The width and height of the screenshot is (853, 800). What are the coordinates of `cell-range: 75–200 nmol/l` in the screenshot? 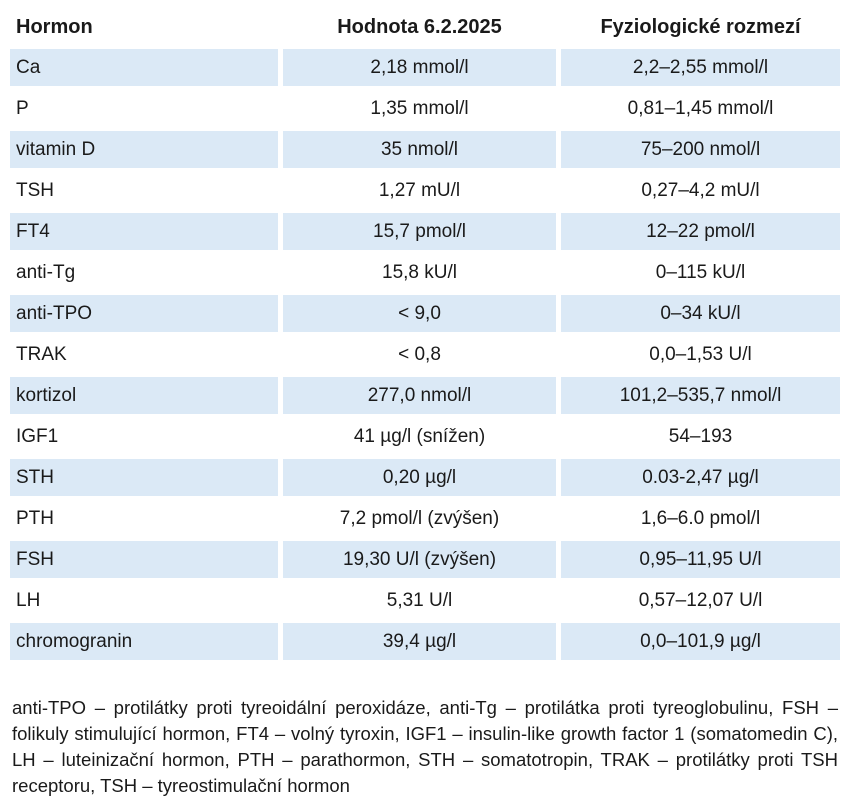 It's located at (700, 149).